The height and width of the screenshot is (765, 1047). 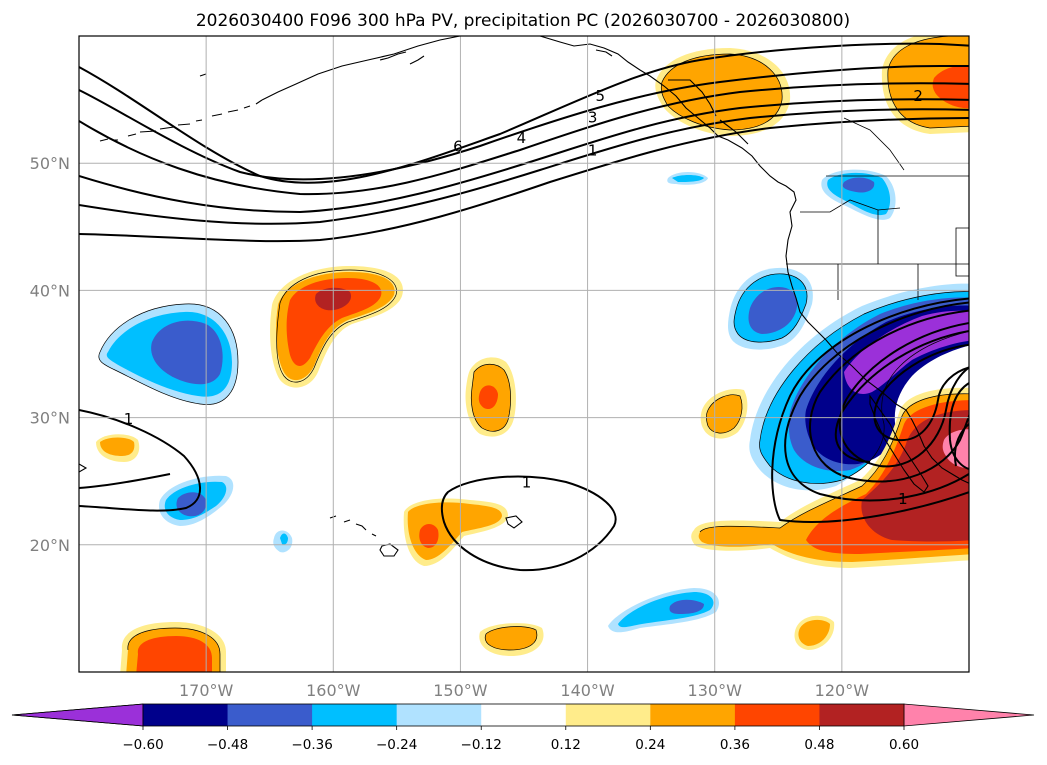 What do you see at coordinates (819, 745) in the screenshot?
I see `colorbar-tick-label: 0.48` at bounding box center [819, 745].